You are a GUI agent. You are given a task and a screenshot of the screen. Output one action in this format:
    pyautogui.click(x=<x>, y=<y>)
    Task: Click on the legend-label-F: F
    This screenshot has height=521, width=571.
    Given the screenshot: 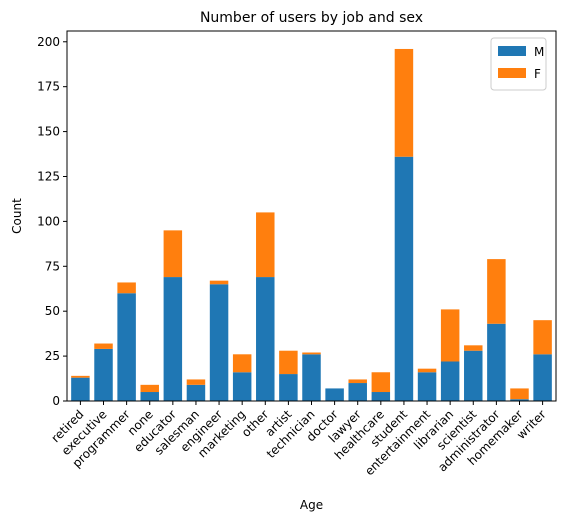 What is the action you would take?
    pyautogui.click(x=537, y=74)
    